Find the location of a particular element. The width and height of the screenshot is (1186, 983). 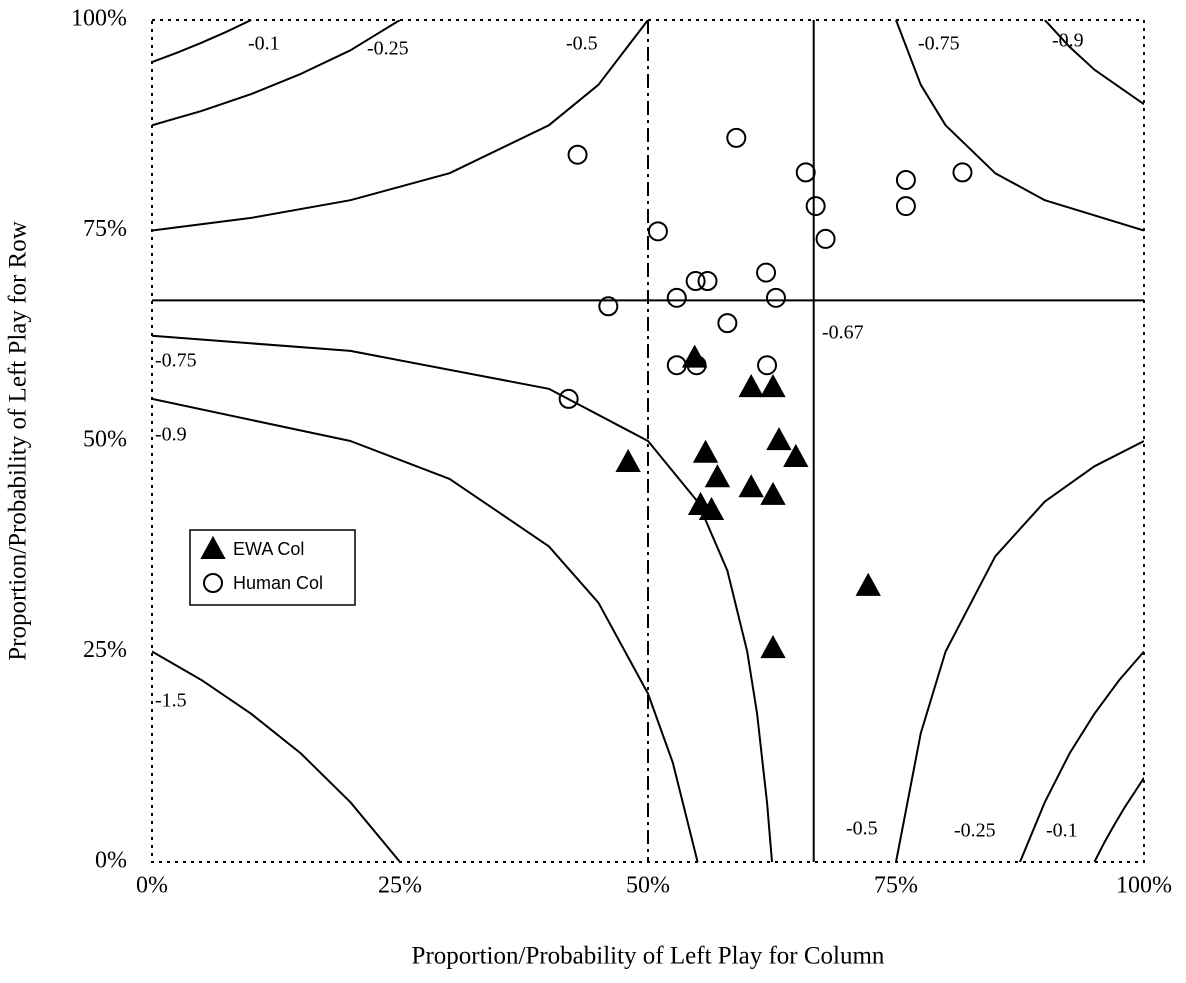

y-tick-label: 100% is located at coordinates (99, 19).